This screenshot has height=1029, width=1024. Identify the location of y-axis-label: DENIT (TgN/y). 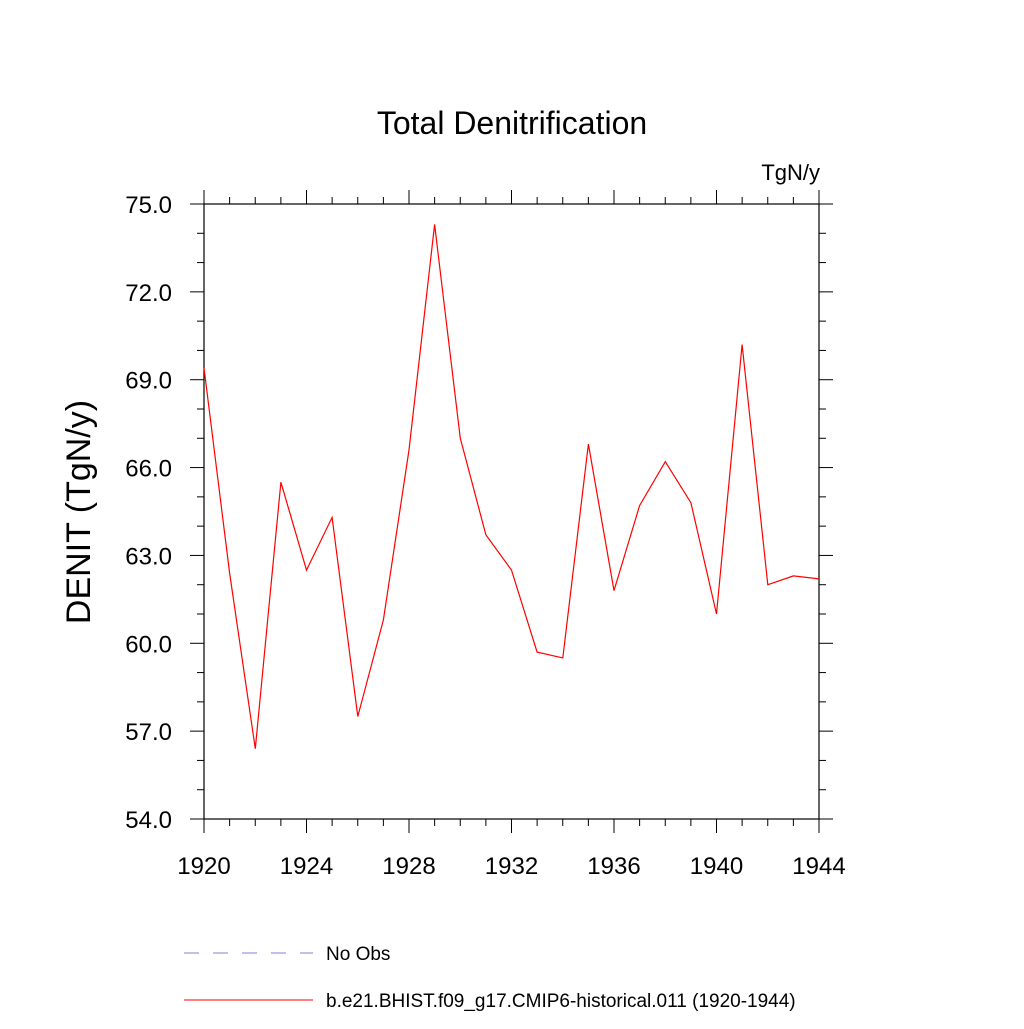
(79, 512).